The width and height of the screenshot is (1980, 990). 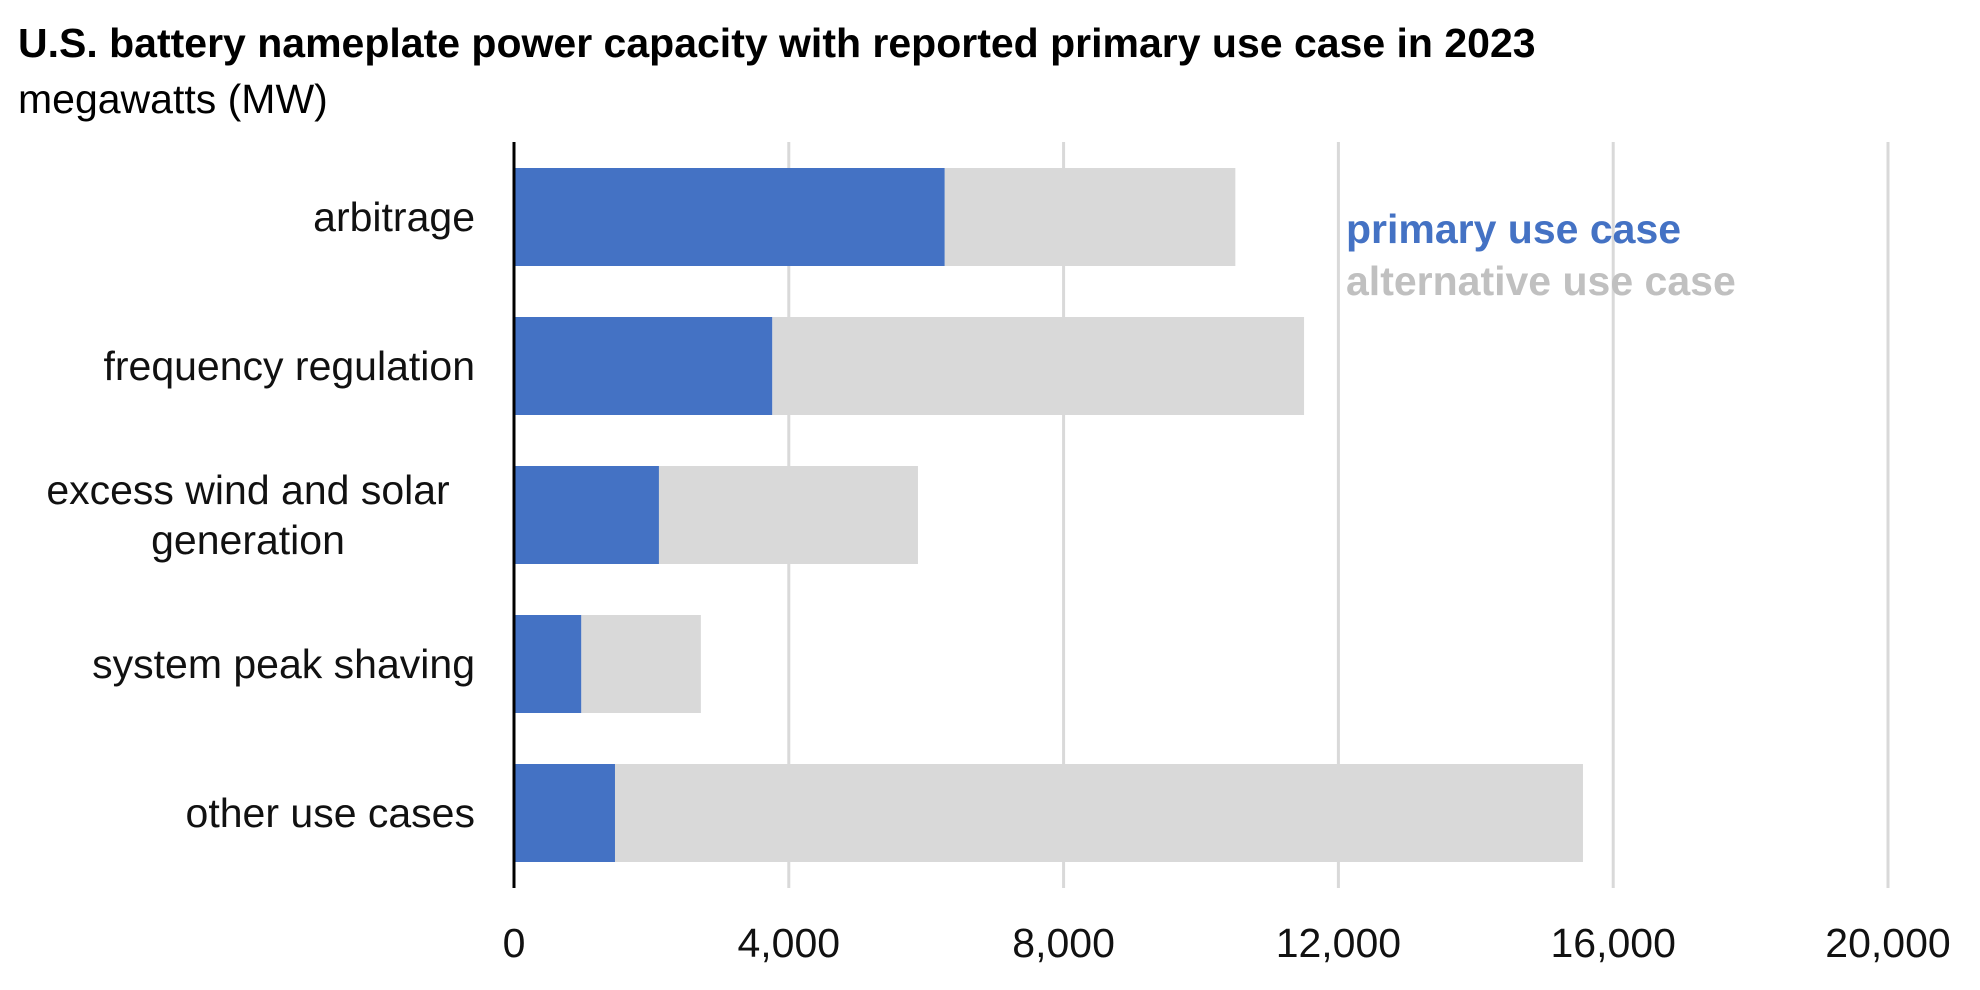 What do you see at coordinates (1513, 229) in the screenshot?
I see `legend-entry: primary use case` at bounding box center [1513, 229].